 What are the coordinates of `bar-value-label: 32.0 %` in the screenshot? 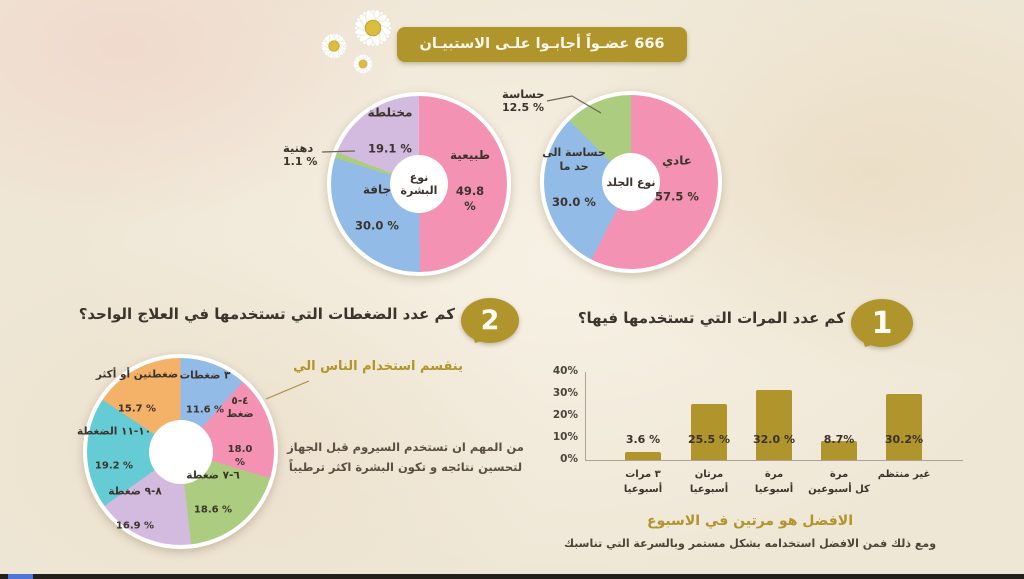 It's located at (774, 439).